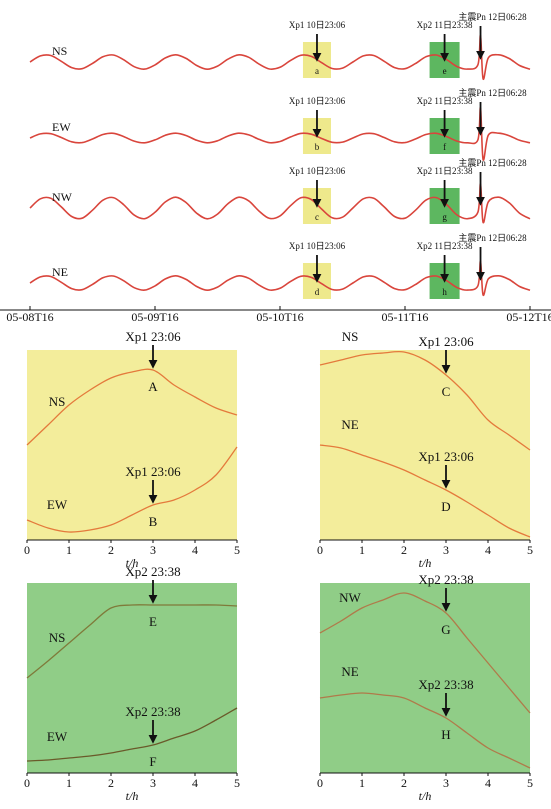  What do you see at coordinates (444, 147) in the screenshot?
I see `box-letter: f` at bounding box center [444, 147].